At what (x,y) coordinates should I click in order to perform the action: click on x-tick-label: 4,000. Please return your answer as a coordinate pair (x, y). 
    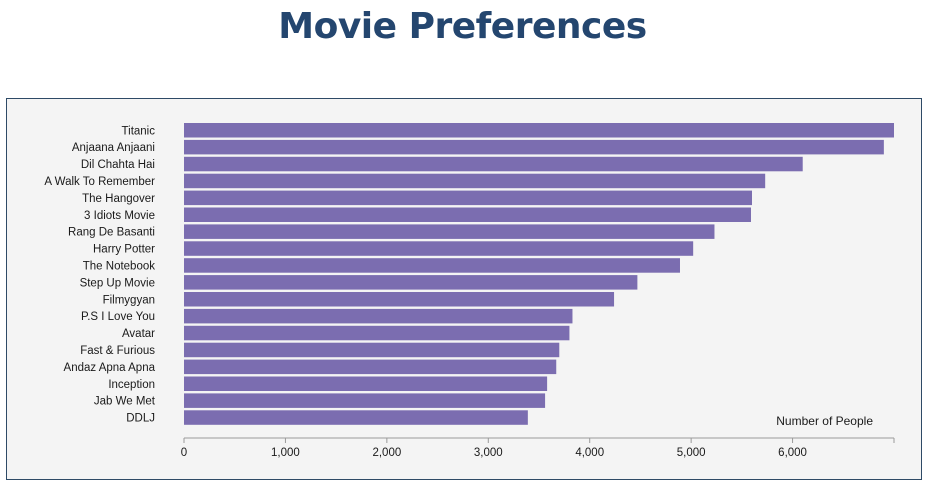
    Looking at the image, I should click on (589, 453).